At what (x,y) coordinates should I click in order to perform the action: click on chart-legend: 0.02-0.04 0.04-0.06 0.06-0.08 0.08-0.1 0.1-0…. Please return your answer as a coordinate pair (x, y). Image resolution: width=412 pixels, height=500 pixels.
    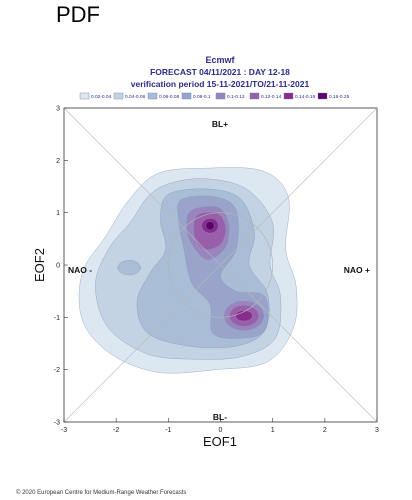
    Looking at the image, I should click on (214, 96).